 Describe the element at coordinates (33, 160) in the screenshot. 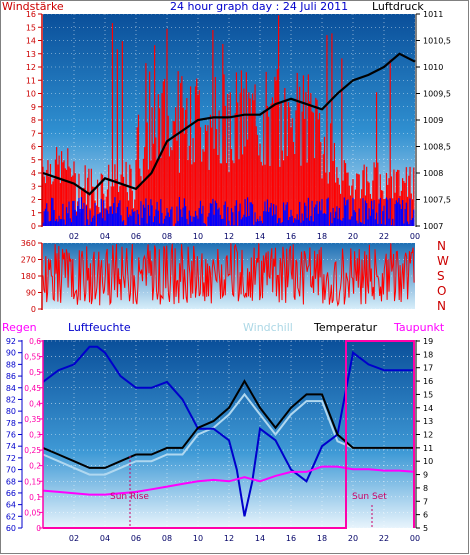

I see `wind-tick-label: 5` at that location.